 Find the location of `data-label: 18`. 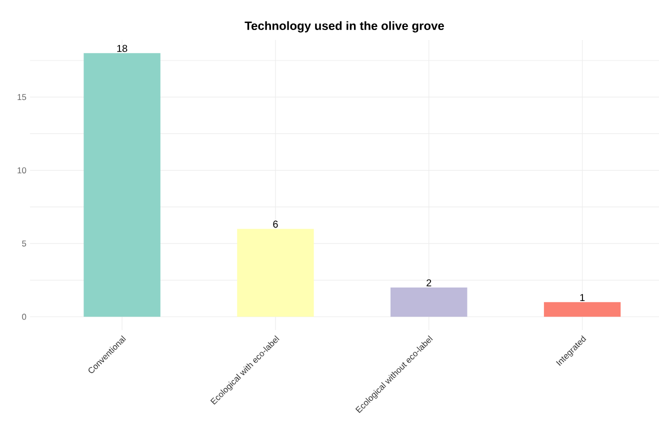

data-label: 18 is located at coordinates (122, 48).